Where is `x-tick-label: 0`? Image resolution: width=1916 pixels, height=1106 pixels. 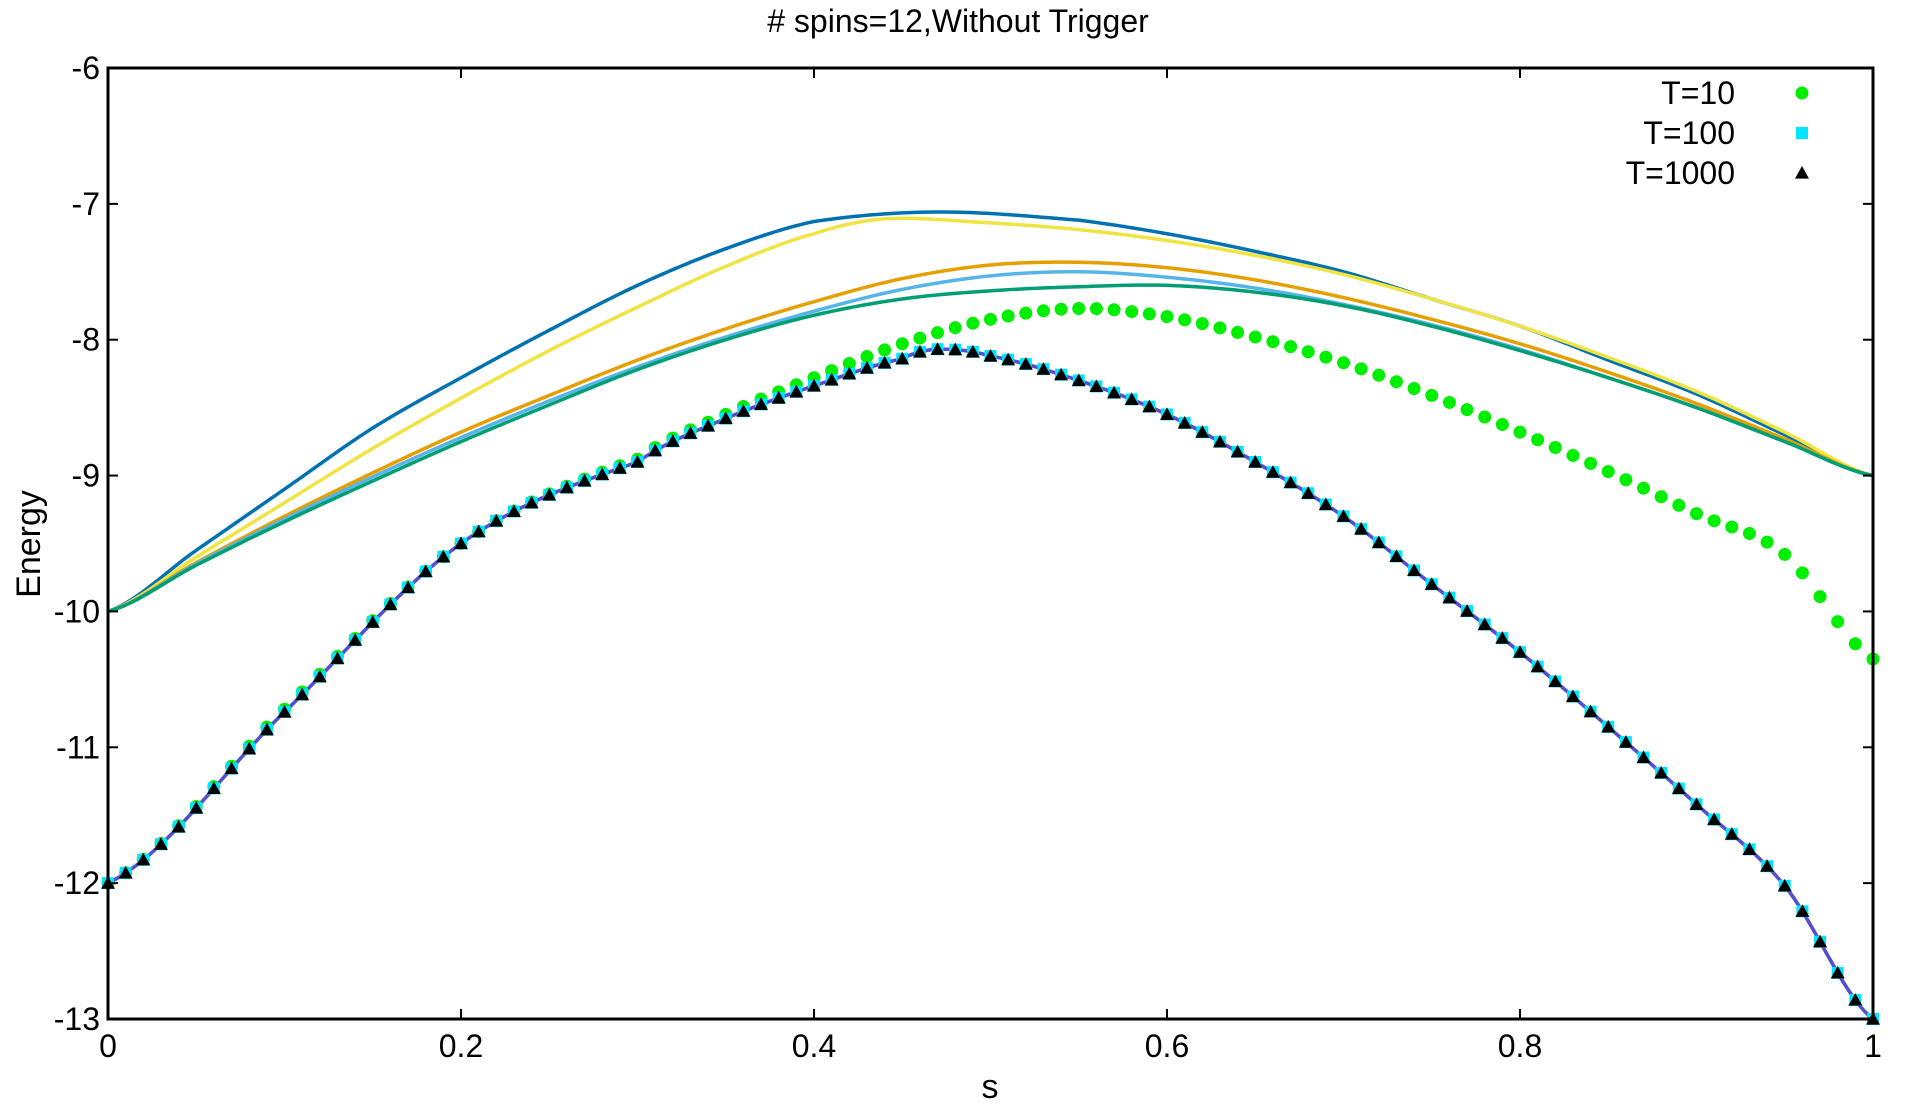 x-tick-label: 0 is located at coordinates (108, 1046).